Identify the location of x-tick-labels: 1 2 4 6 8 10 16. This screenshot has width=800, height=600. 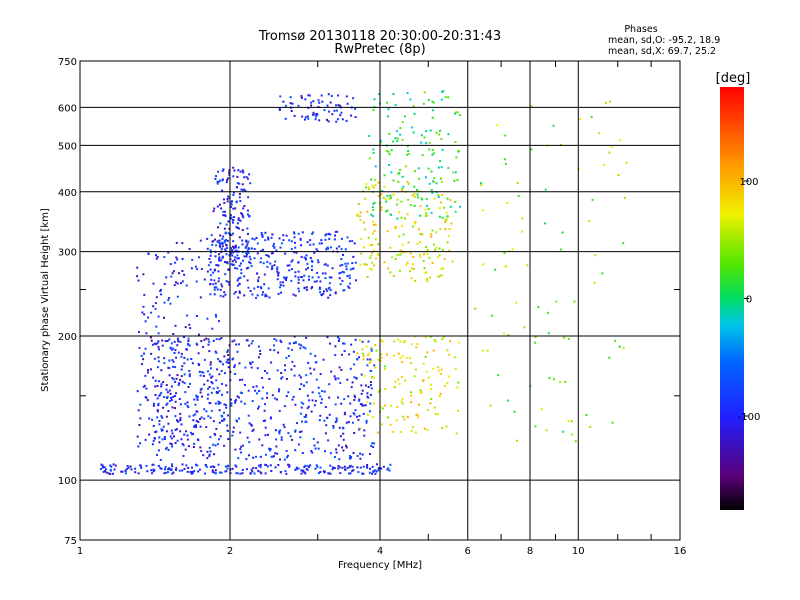
(382, 551).